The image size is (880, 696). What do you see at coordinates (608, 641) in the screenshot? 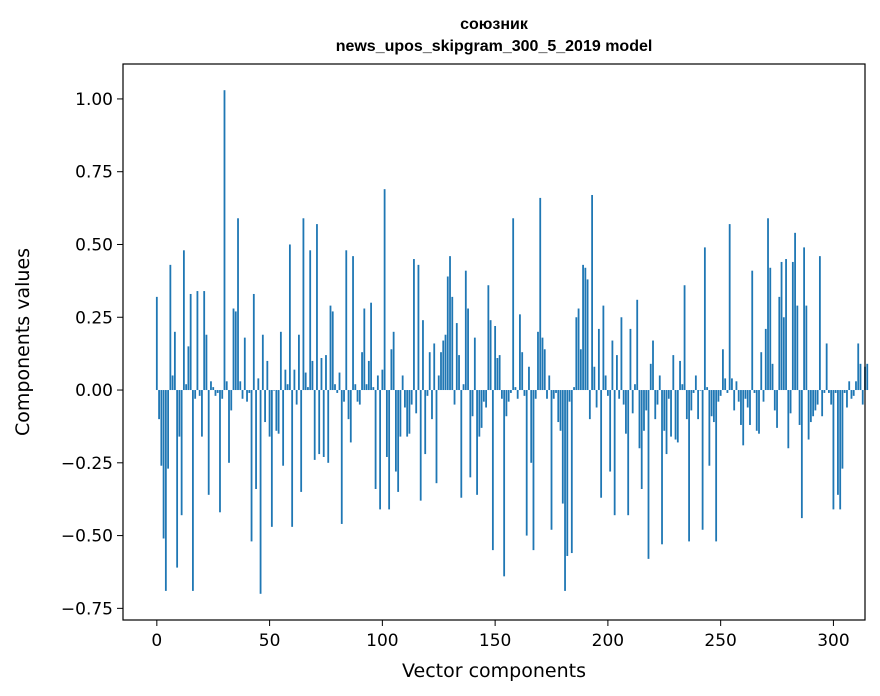
I see `x-tick-label: 200` at bounding box center [608, 641].